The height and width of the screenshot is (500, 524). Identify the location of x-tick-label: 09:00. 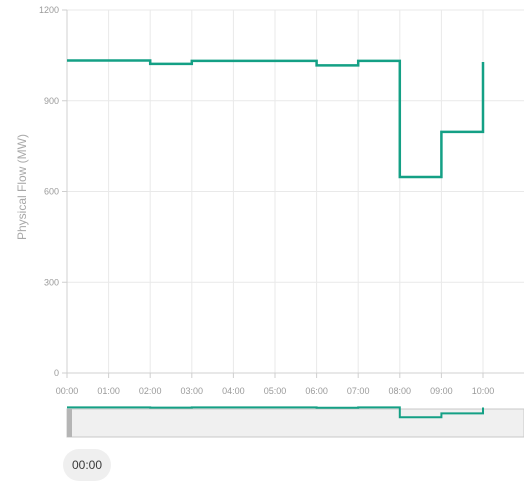
(441, 391).